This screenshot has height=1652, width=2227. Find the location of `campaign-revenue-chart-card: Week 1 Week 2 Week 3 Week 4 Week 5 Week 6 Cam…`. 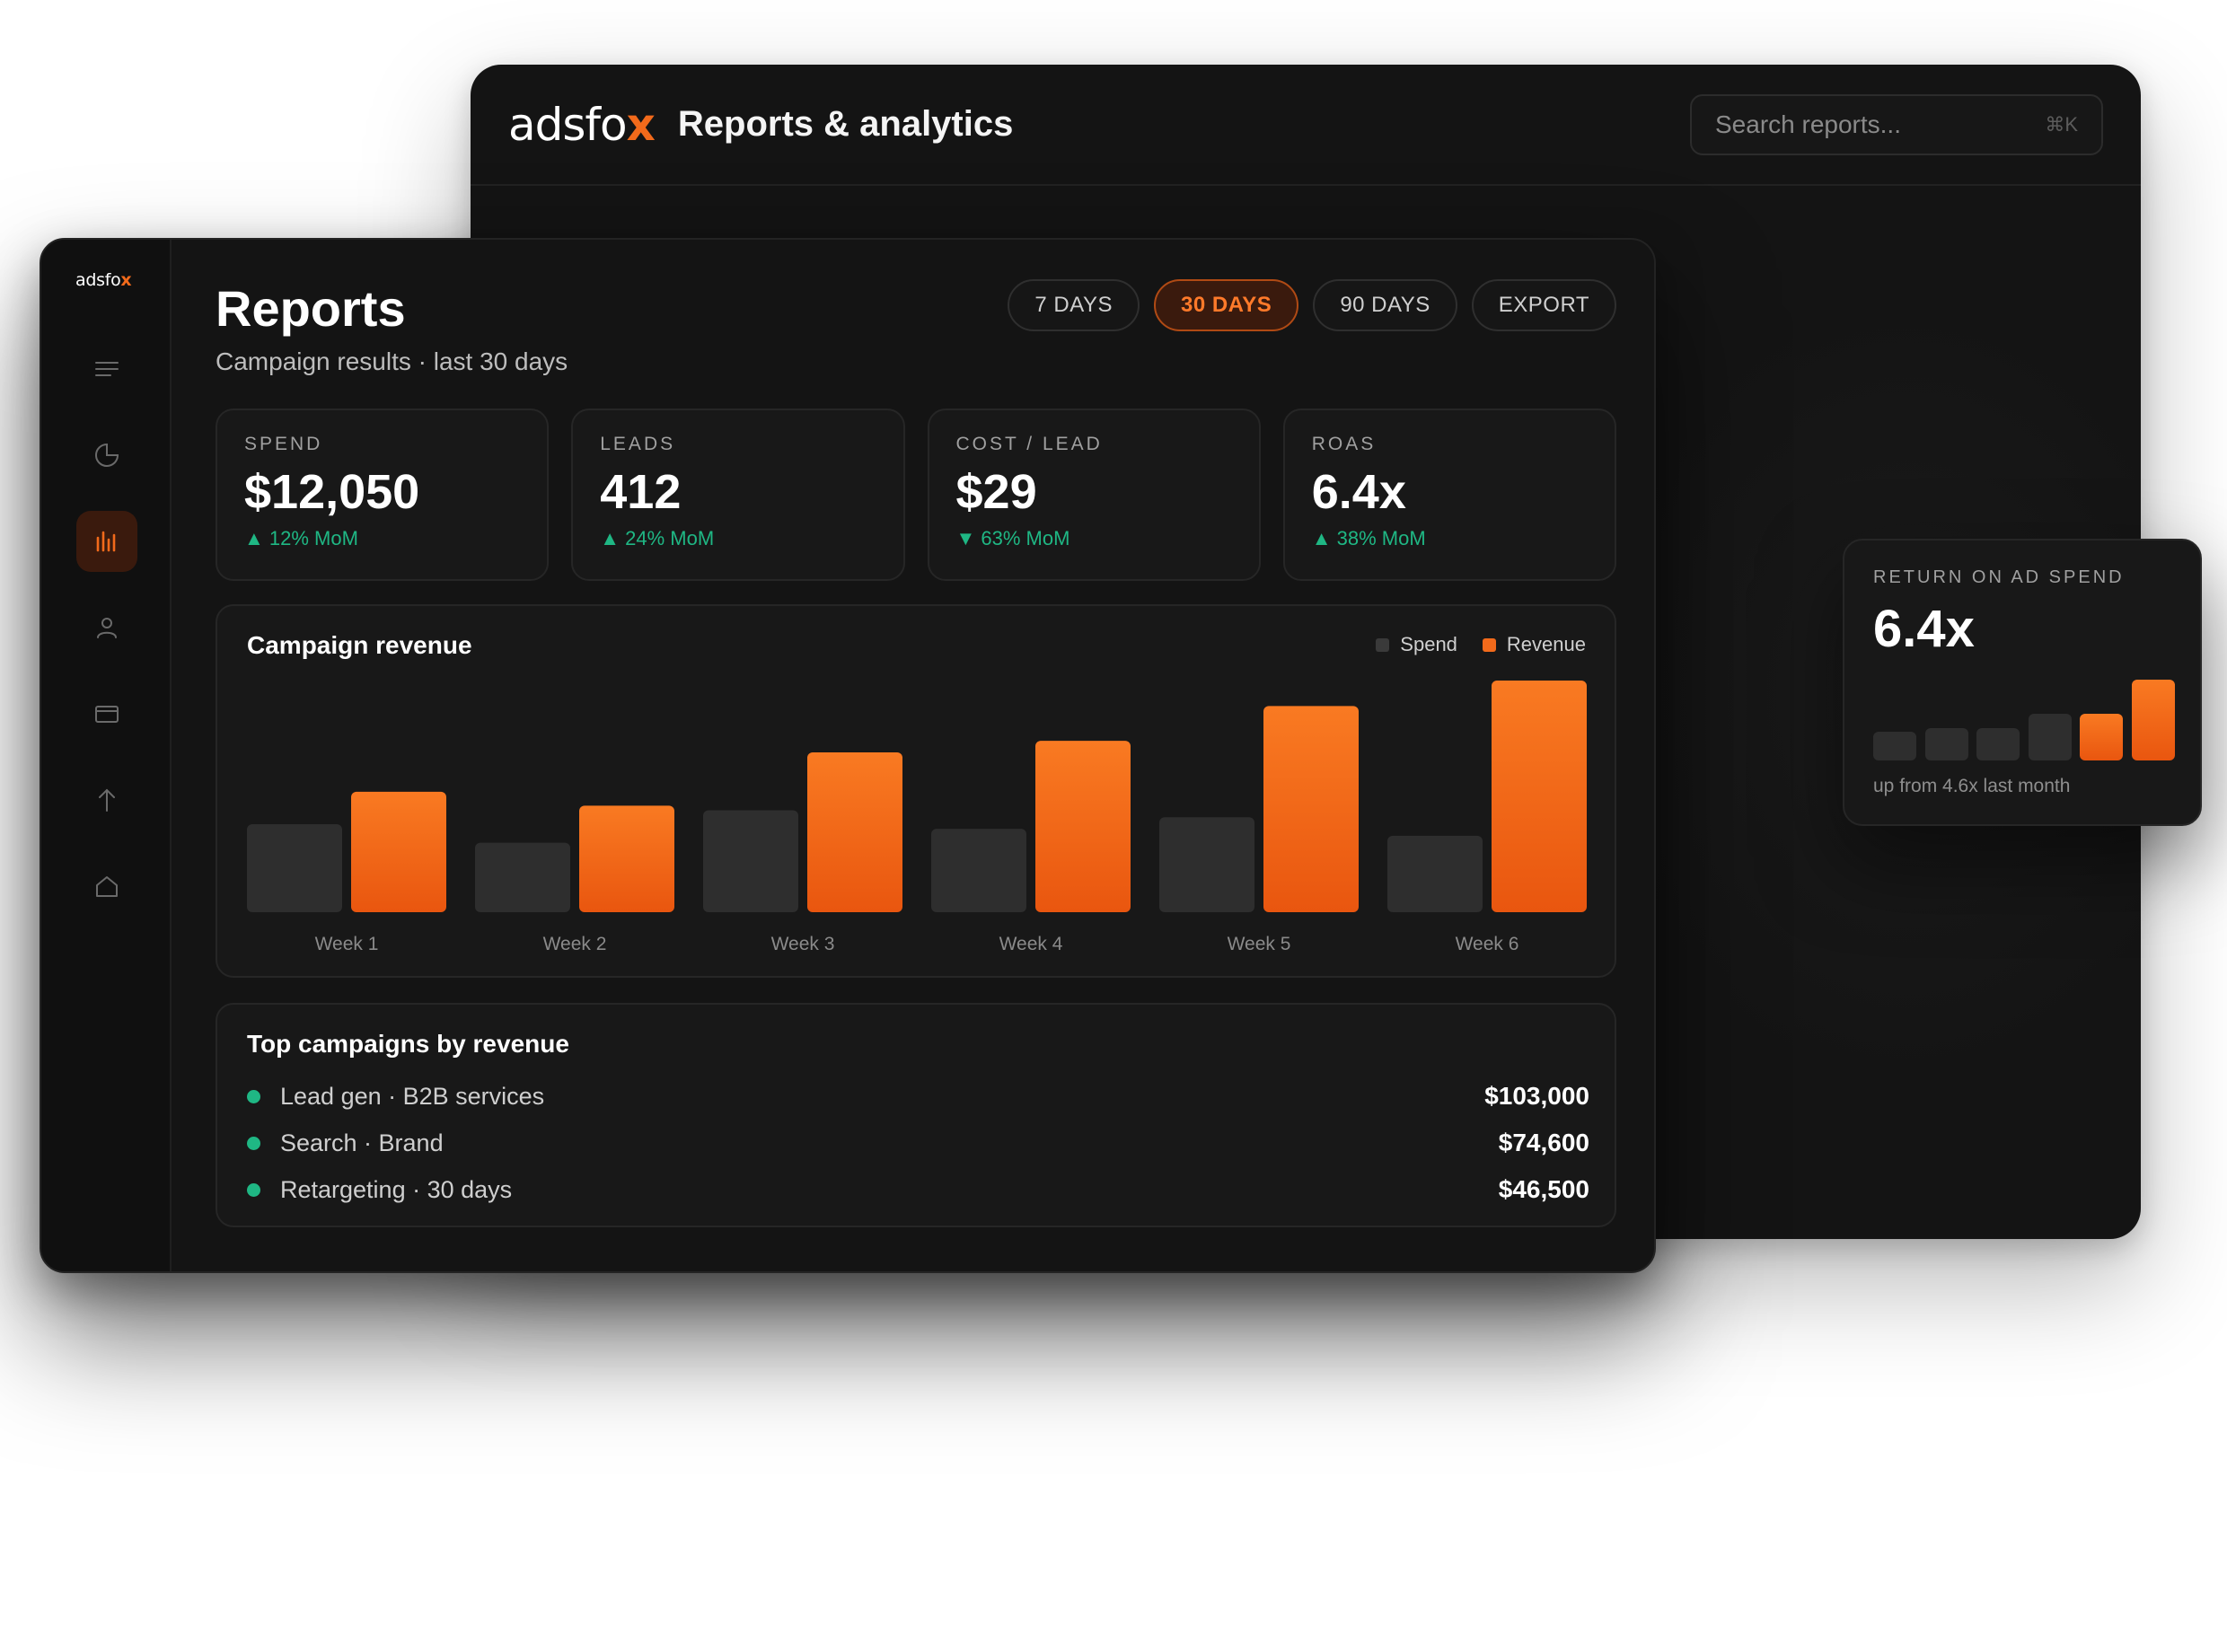

campaign-revenue-chart-card: Week 1 Week 2 Week 3 Week 4 Week 5 Week 6 Cam… is located at coordinates (916, 791).